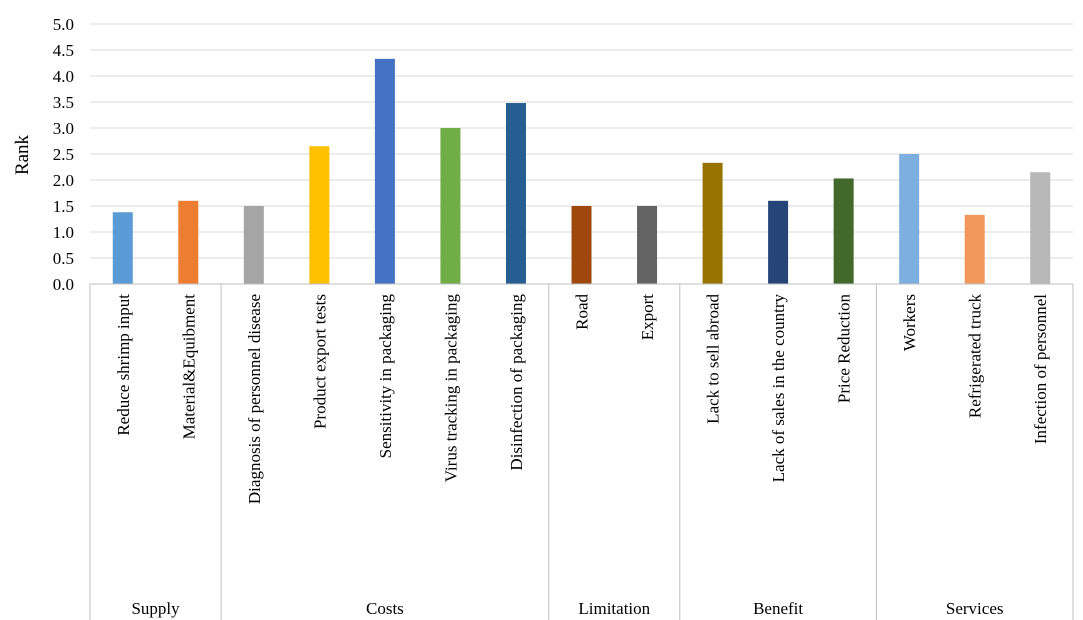 The image size is (1083, 620). I want to click on x-tick-label: Diagnosis of personnel disease, so click(254, 399).